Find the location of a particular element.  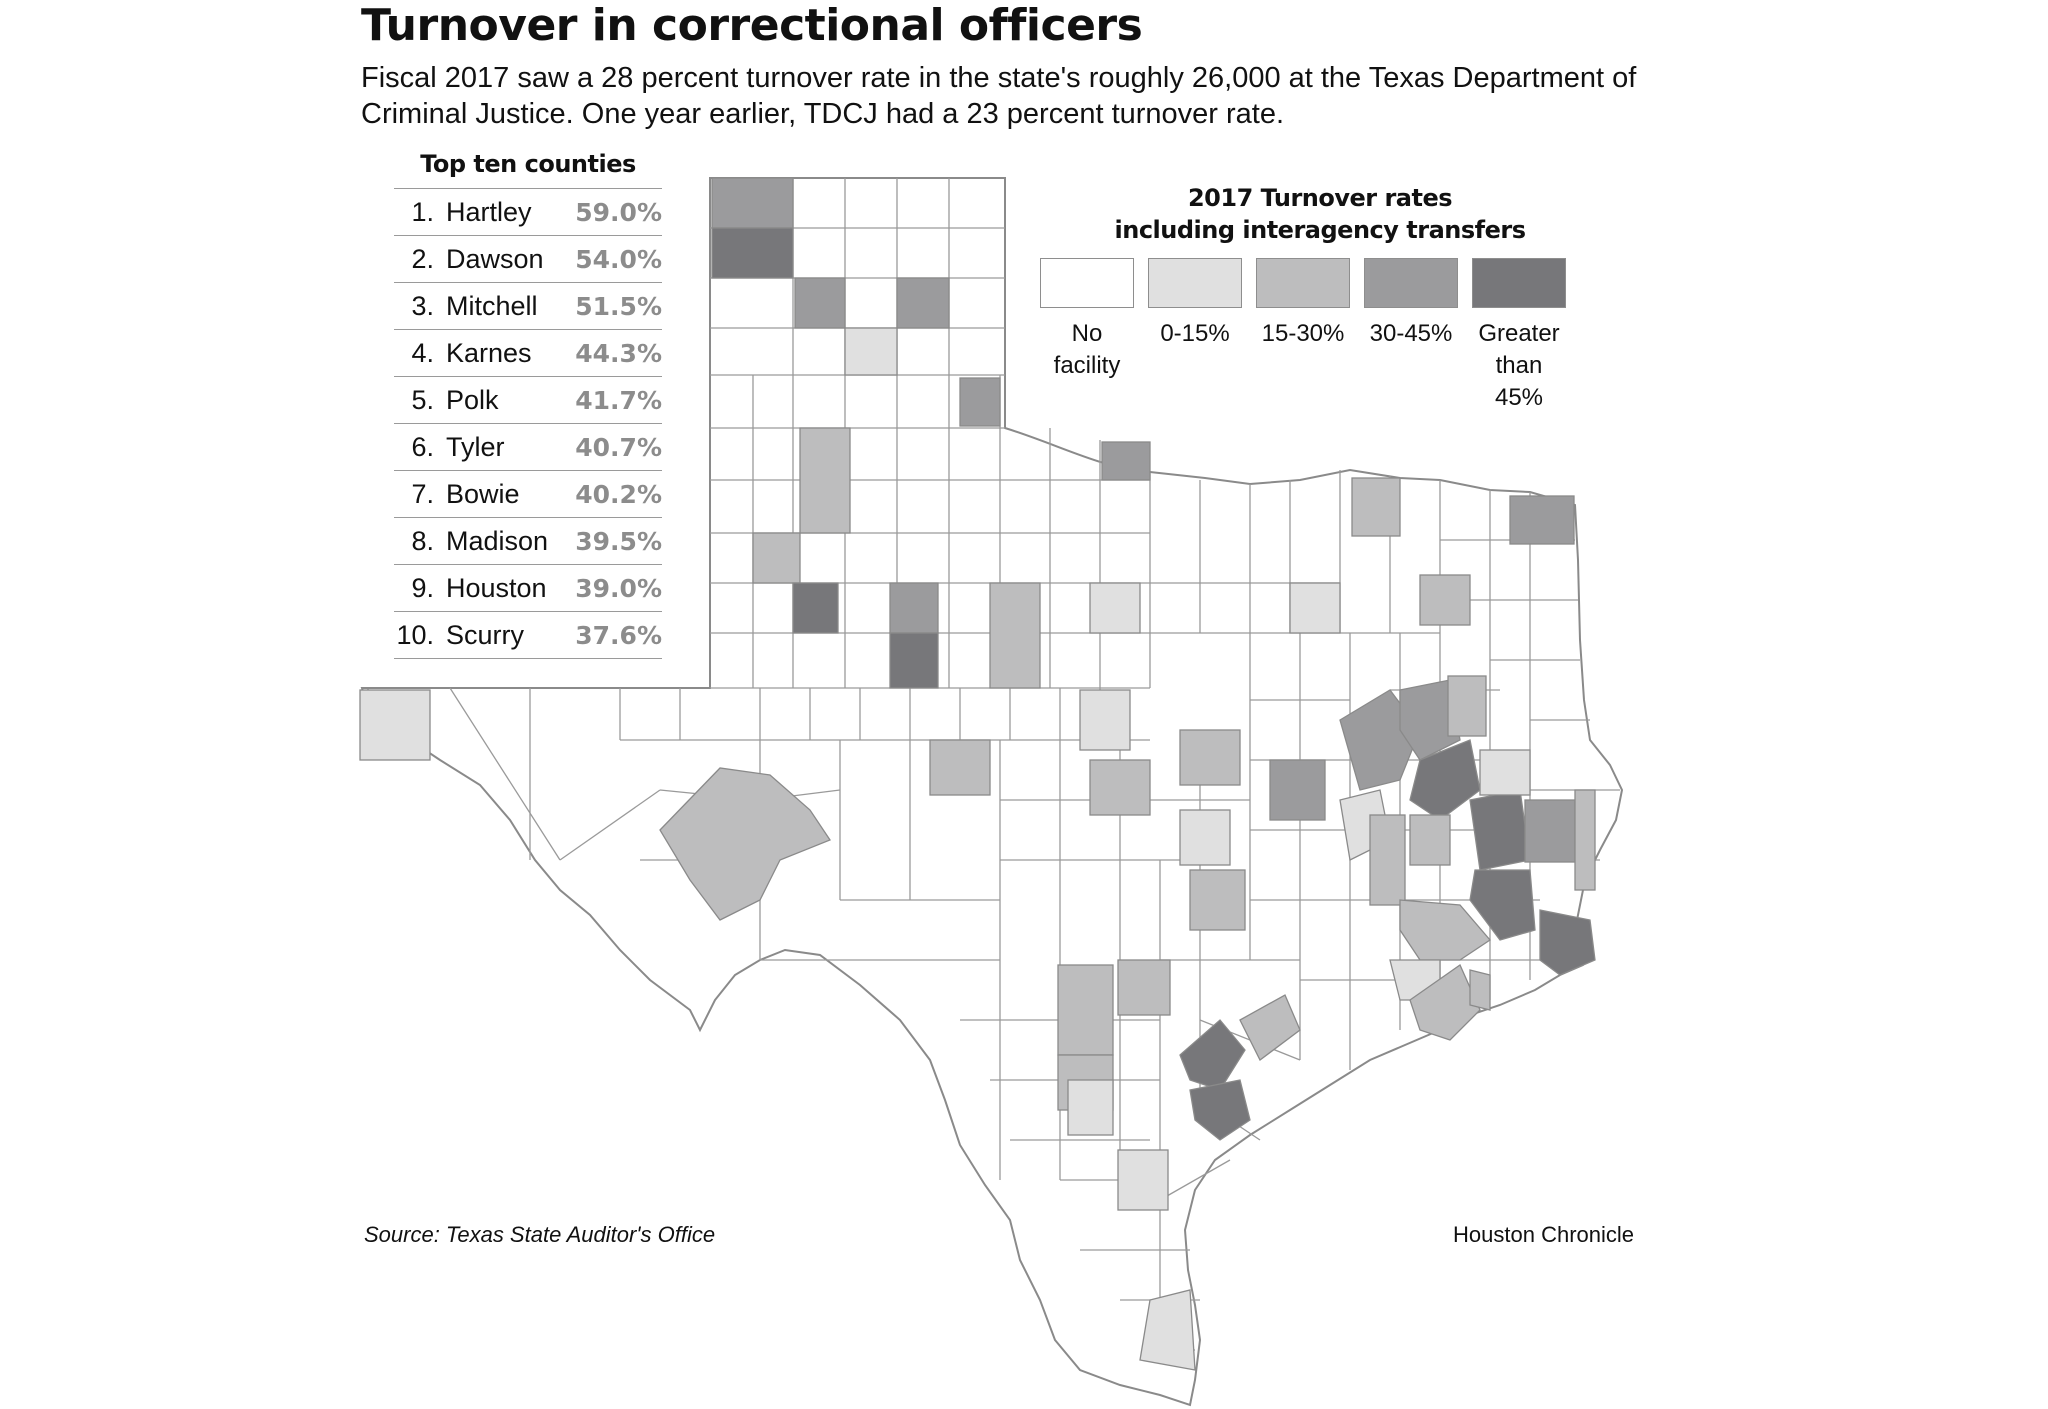

county-name: Dawson is located at coordinates (495, 258).